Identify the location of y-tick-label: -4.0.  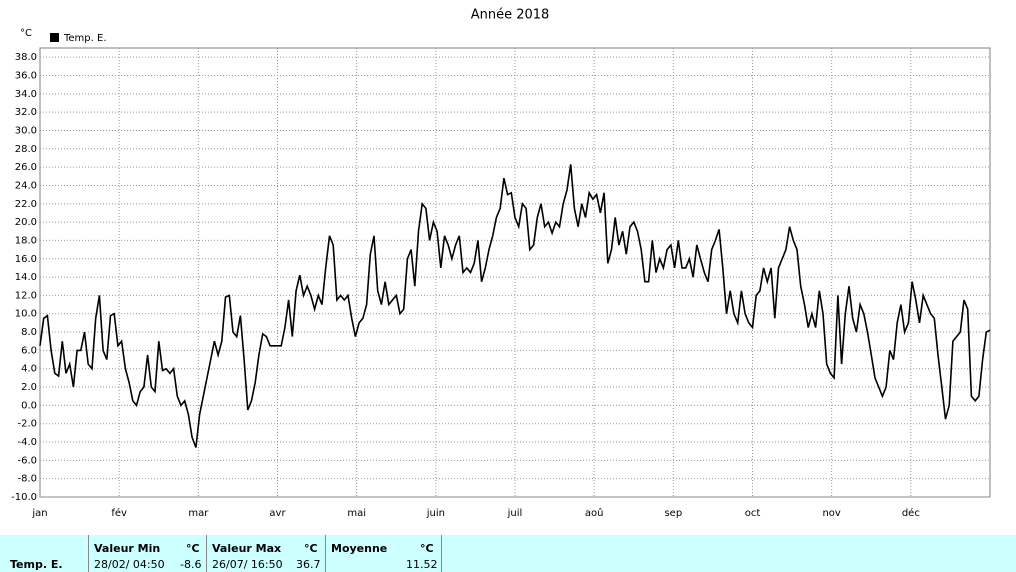
(27, 442).